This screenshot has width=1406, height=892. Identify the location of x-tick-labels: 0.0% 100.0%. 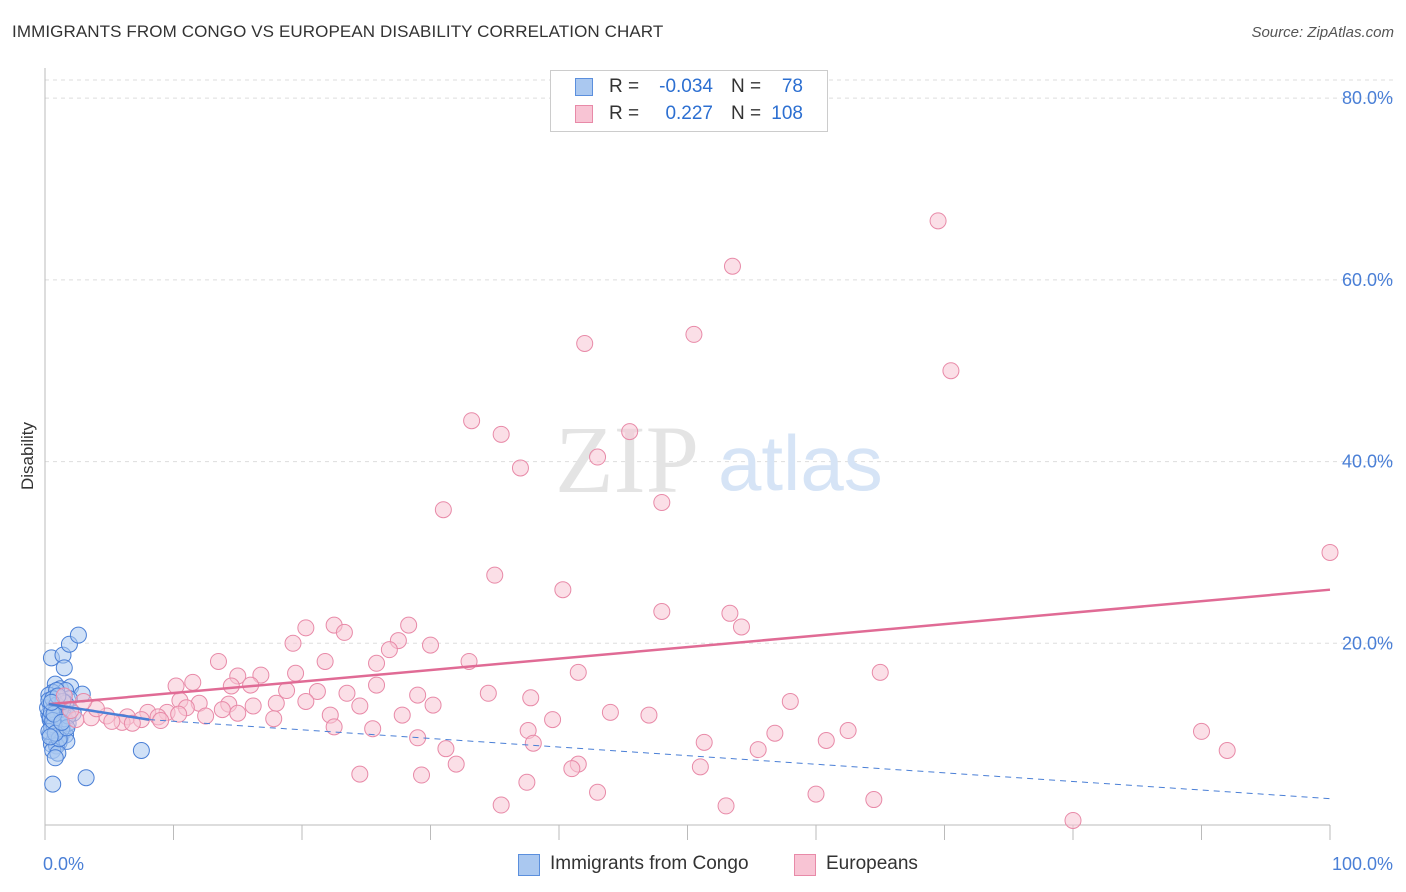
(718, 864).